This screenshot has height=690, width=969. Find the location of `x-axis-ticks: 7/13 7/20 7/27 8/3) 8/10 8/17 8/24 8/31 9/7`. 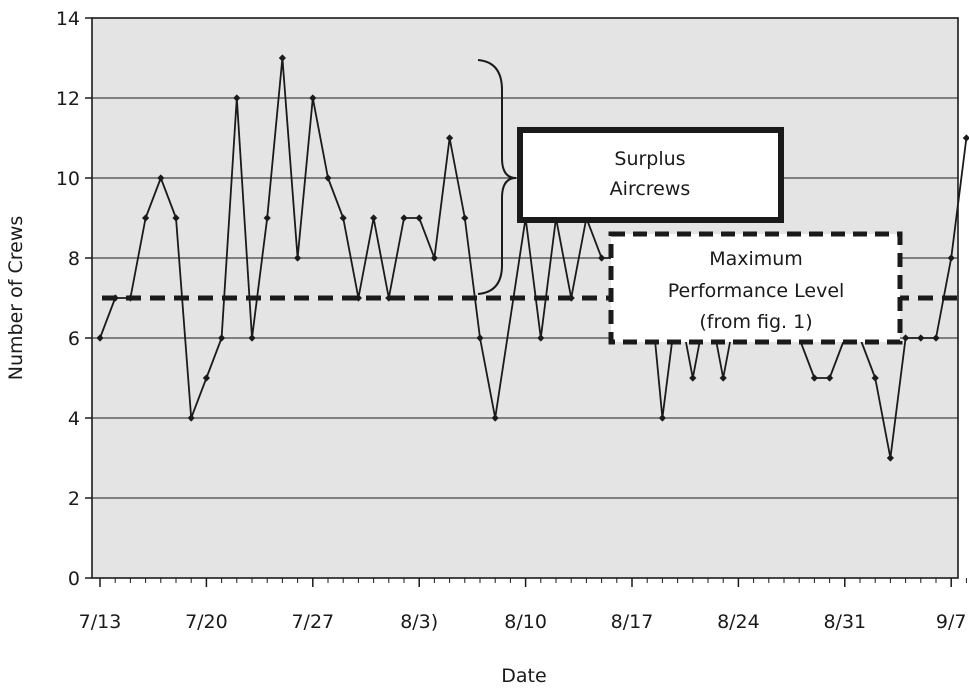

x-axis-ticks: 7/13 7/20 7/27 8/3) 8/10 8/17 8/24 8/31 9/7 is located at coordinates (523, 605).